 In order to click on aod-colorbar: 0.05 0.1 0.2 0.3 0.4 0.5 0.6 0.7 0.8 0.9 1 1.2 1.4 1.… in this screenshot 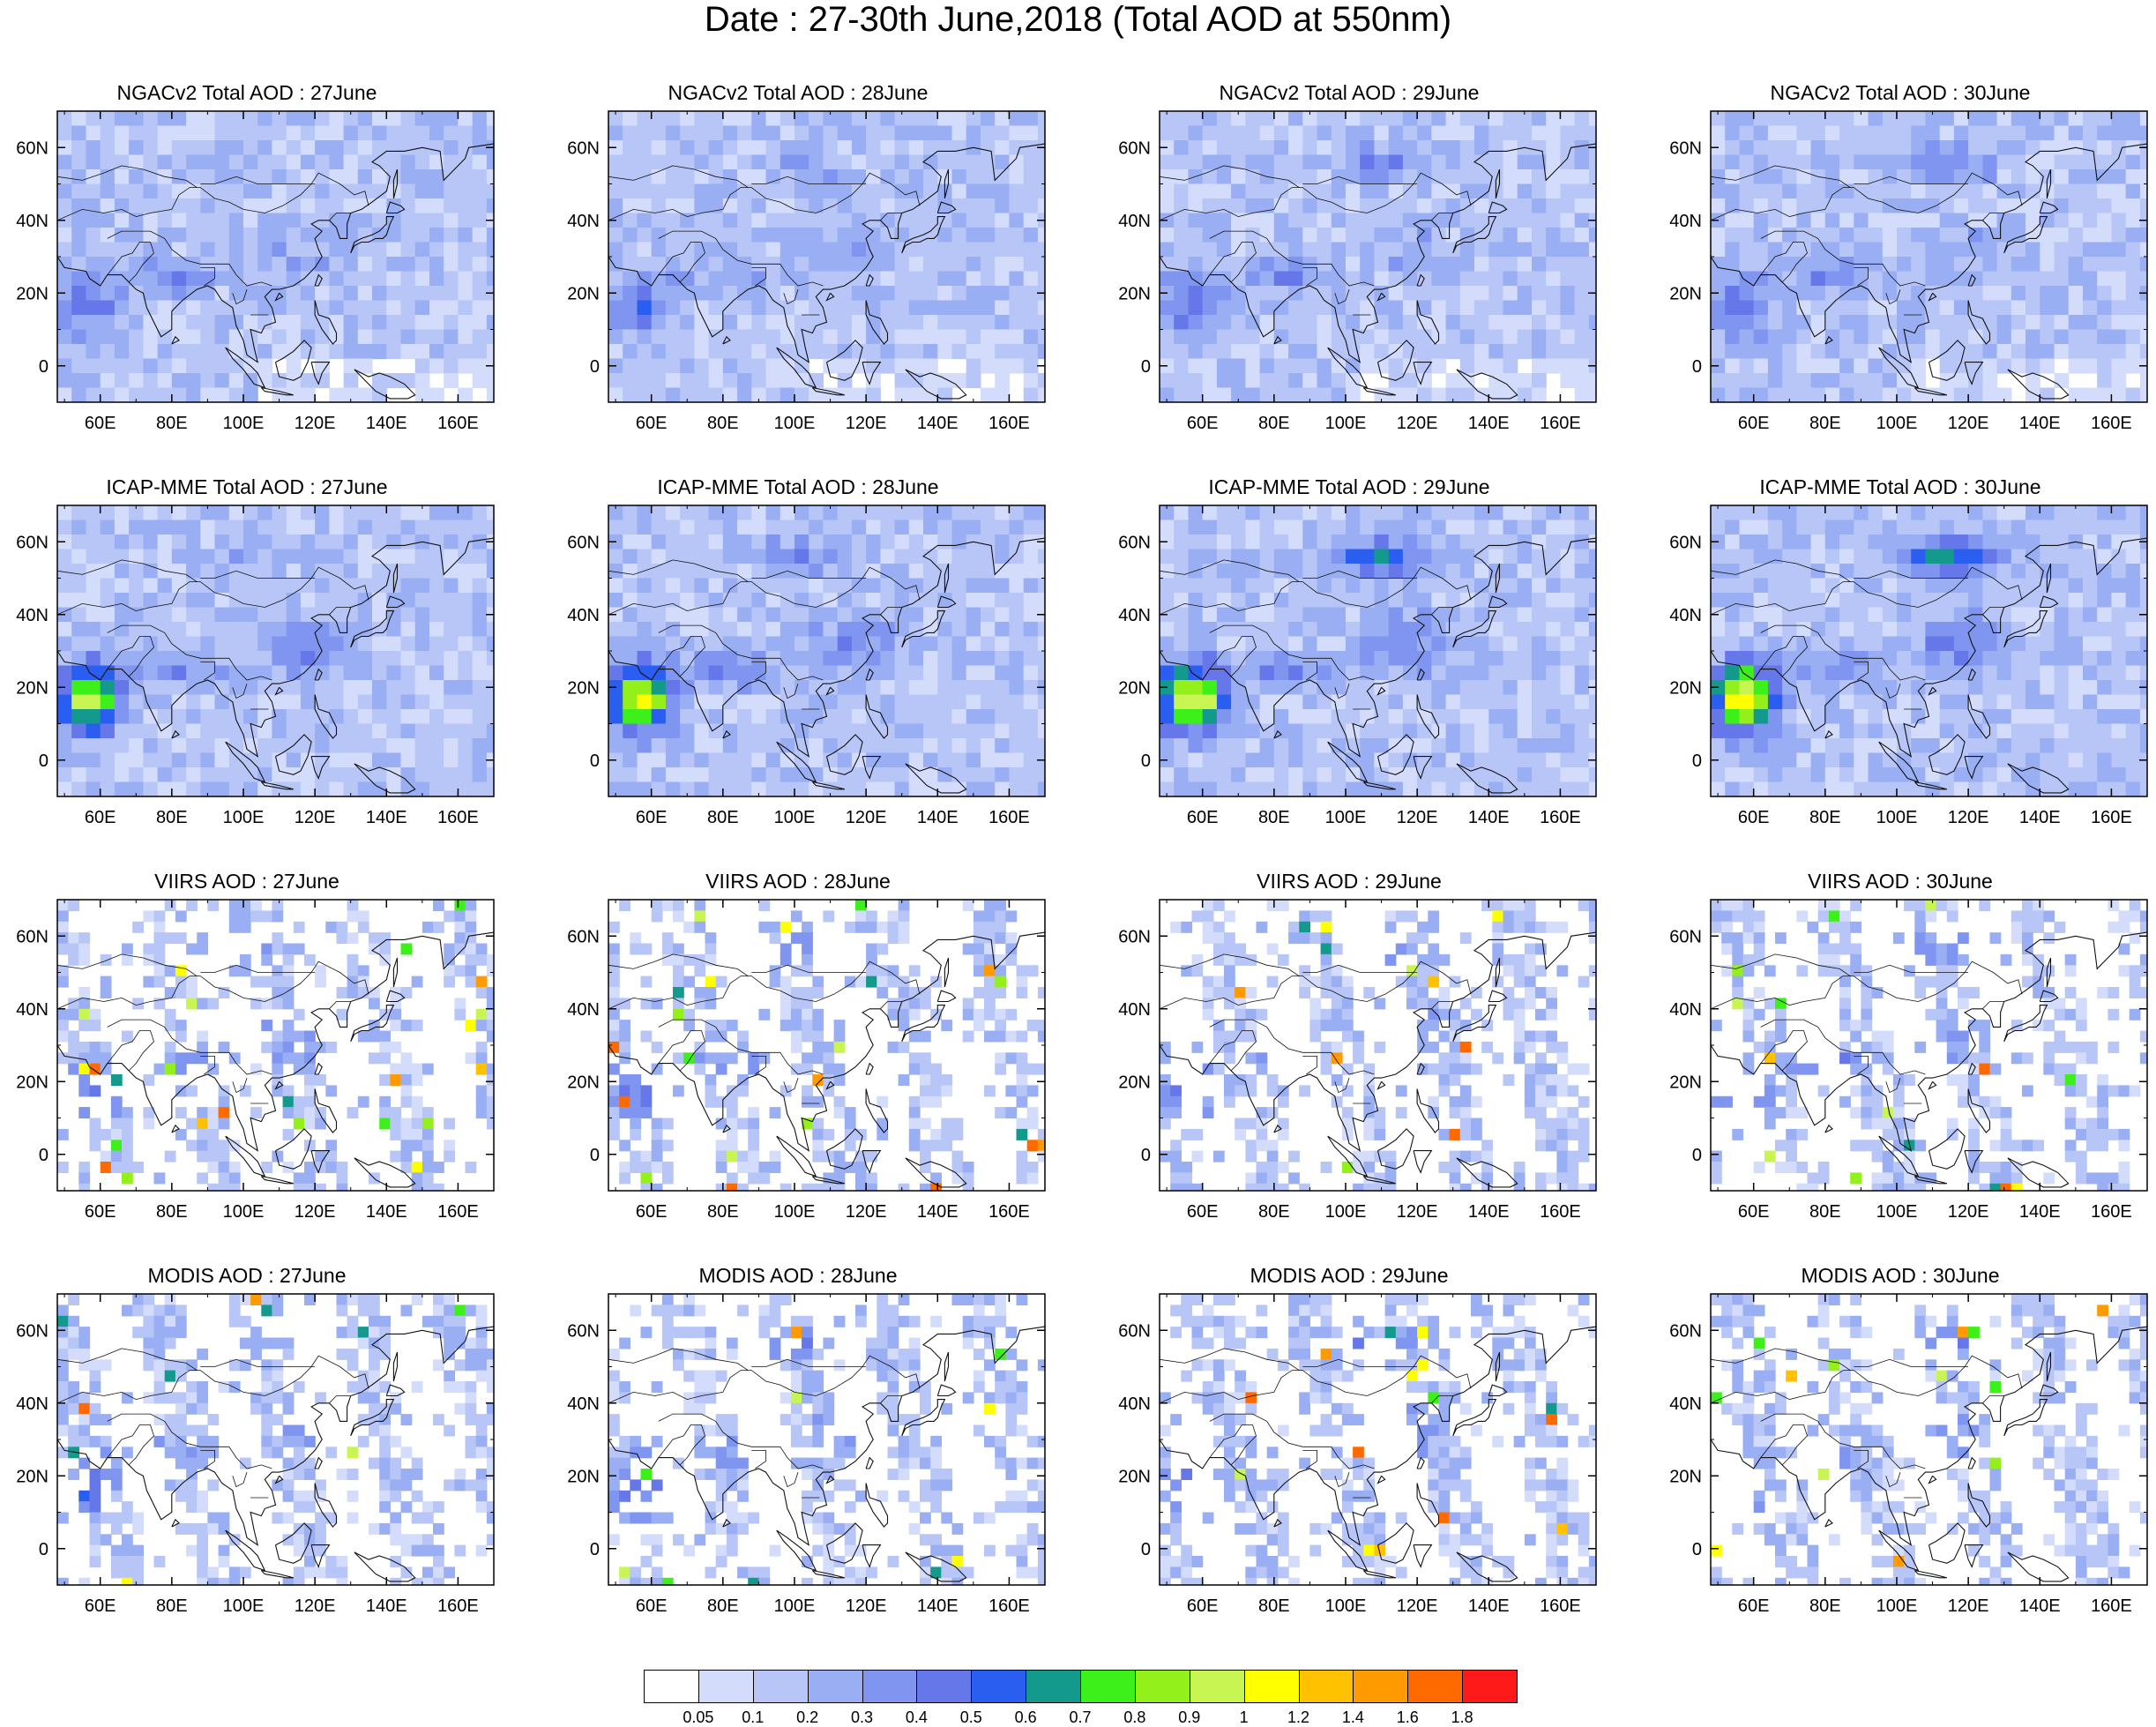, I will do `click(1081, 1698)`.